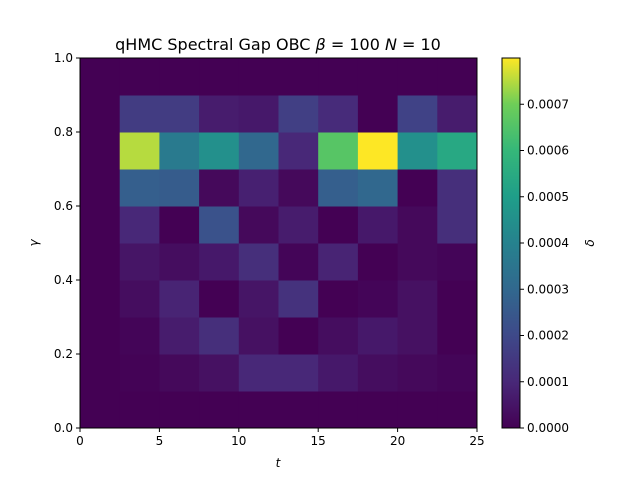  Describe the element at coordinates (548, 197) in the screenshot. I see `colorbar-tick-label: 0.0005` at that location.